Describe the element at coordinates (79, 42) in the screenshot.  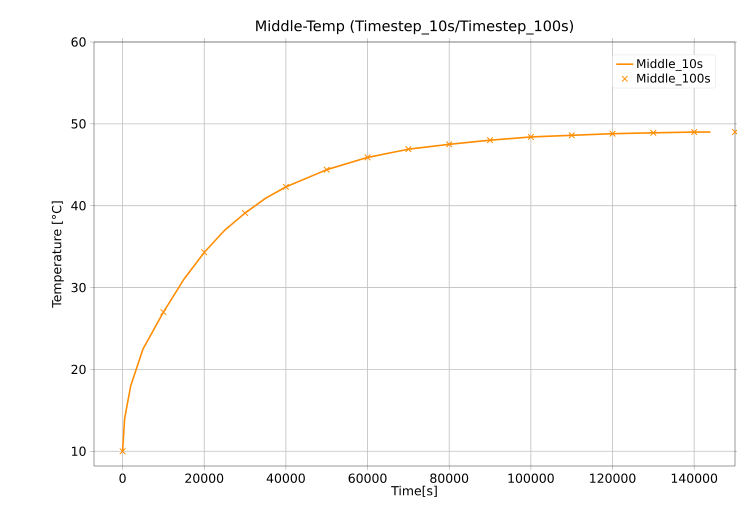
I see `y-tick-label: 60` at that location.